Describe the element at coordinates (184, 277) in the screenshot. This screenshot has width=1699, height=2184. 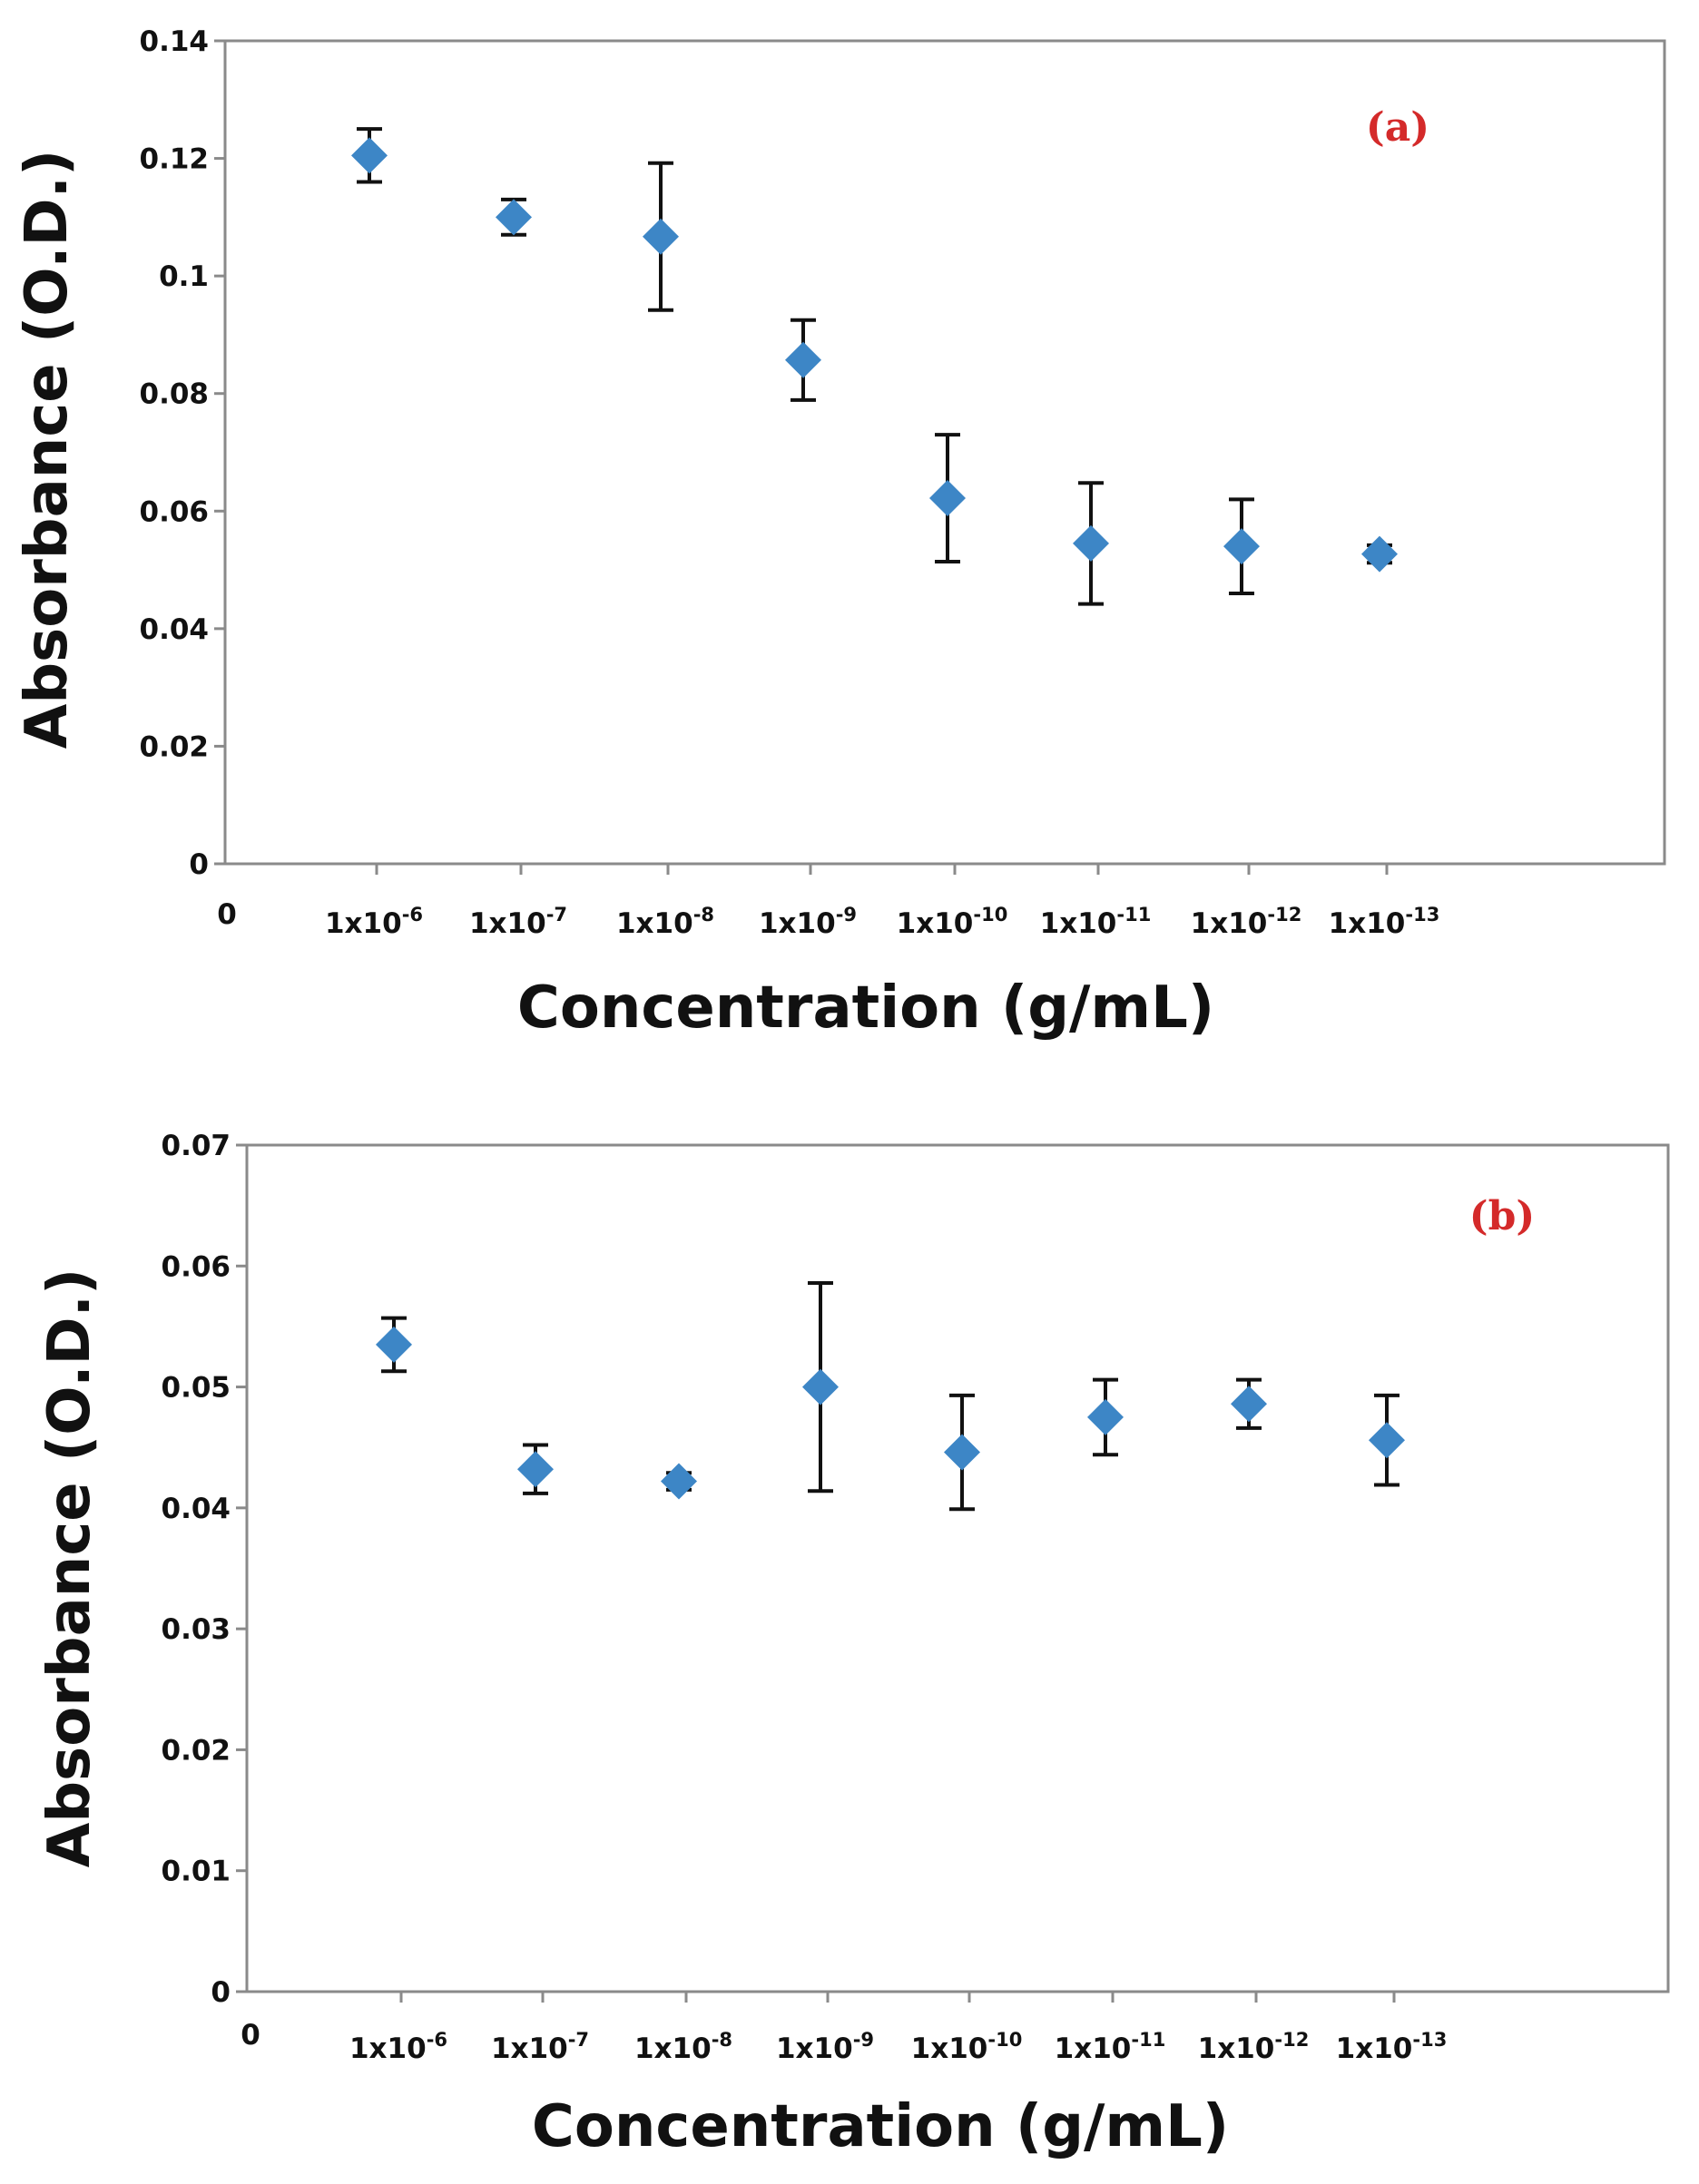
I see `y-tick-label: 0.1` at that location.